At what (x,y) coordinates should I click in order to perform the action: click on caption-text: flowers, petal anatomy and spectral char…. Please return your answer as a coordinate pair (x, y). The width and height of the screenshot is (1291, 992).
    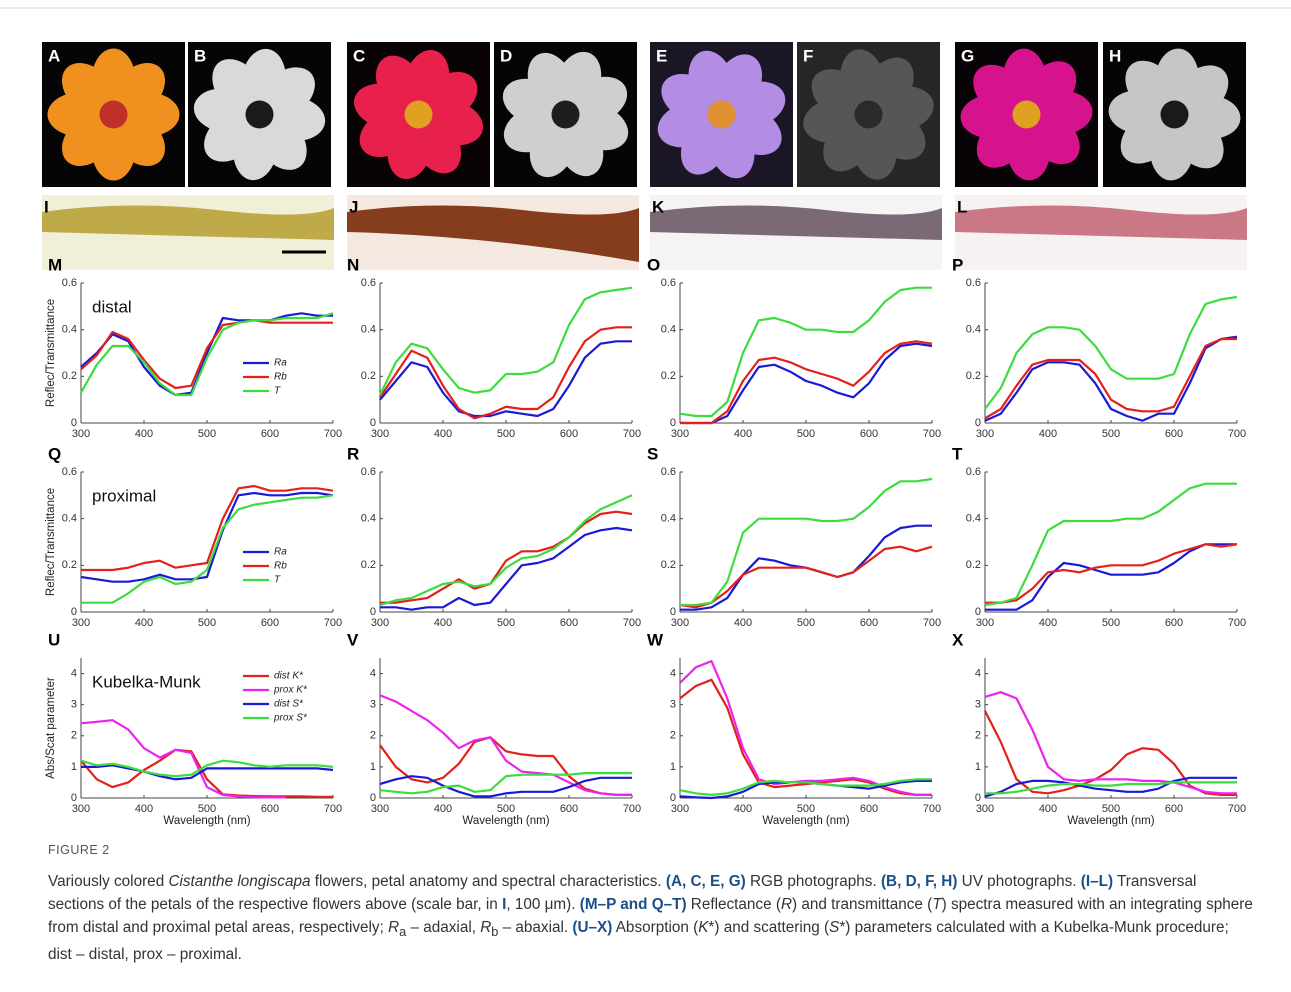
    Looking at the image, I should click on (488, 881).